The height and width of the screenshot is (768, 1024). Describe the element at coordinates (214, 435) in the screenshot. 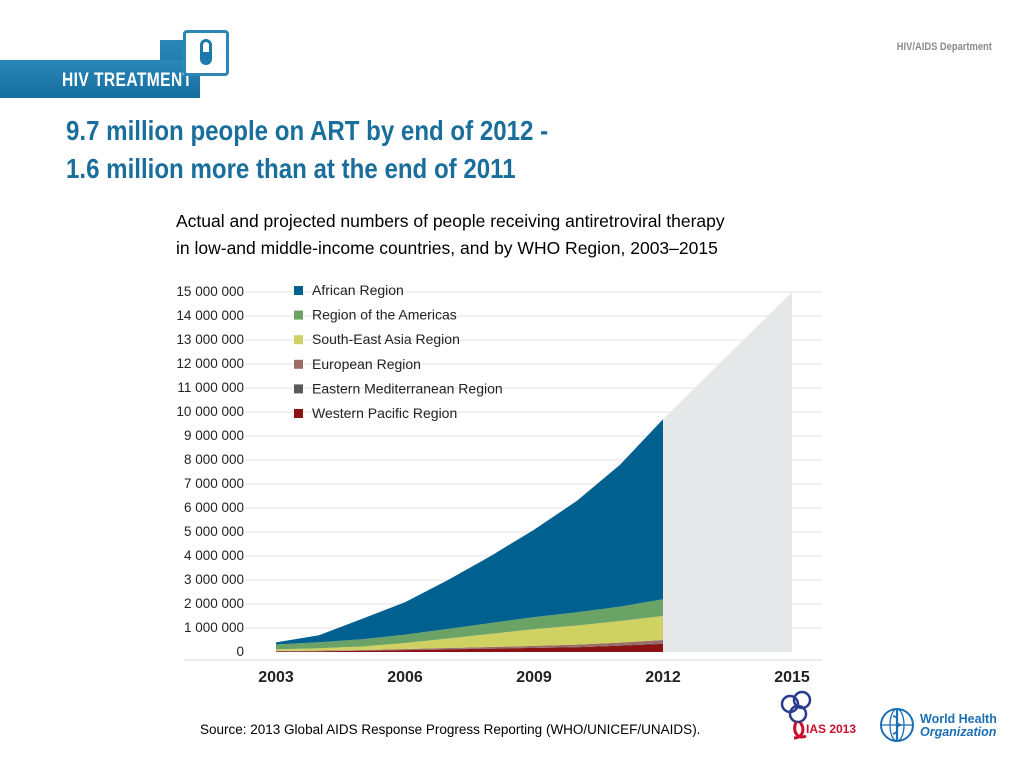

I see `y-tick-label: 9 000 000` at that location.